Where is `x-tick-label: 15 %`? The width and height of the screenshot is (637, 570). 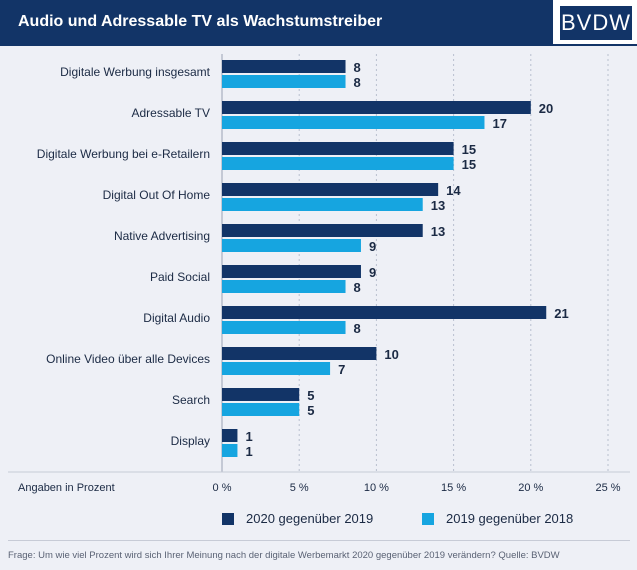
x-tick-label: 15 % is located at coordinates (453, 488).